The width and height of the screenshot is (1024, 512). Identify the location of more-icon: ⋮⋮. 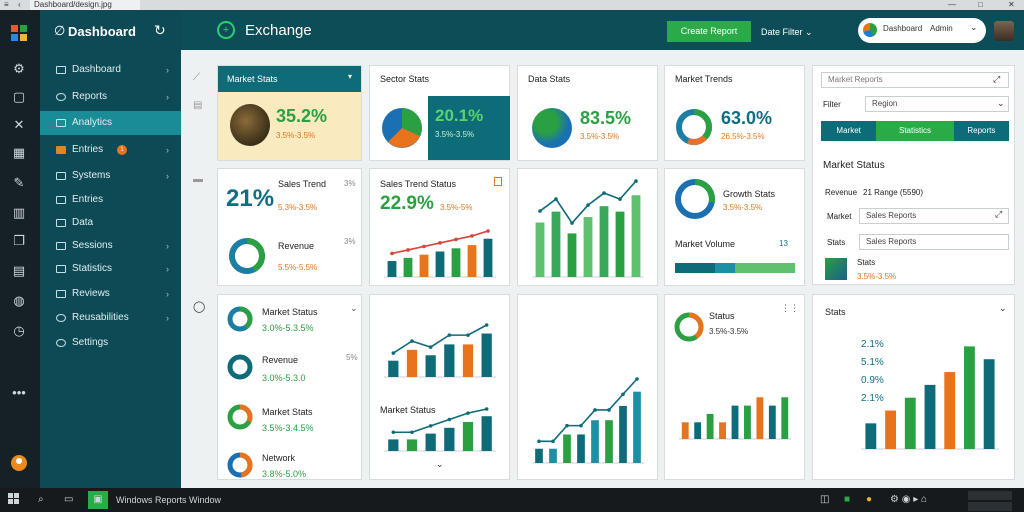
(790, 308).